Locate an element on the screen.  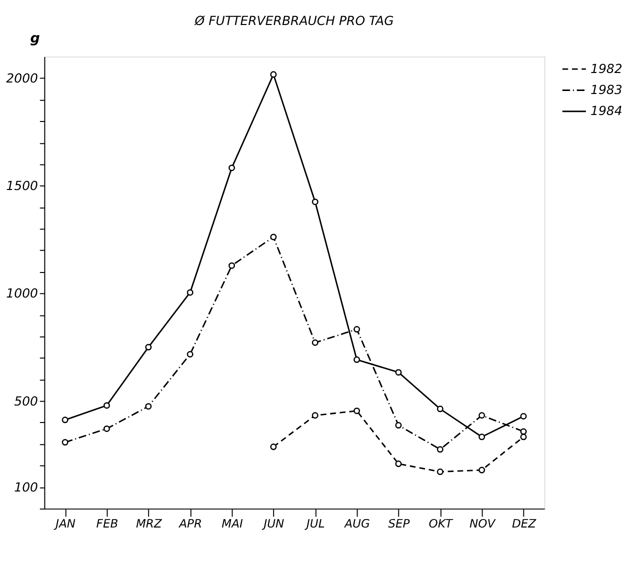
x-tick-label: JUN is located at coordinates (273, 523).